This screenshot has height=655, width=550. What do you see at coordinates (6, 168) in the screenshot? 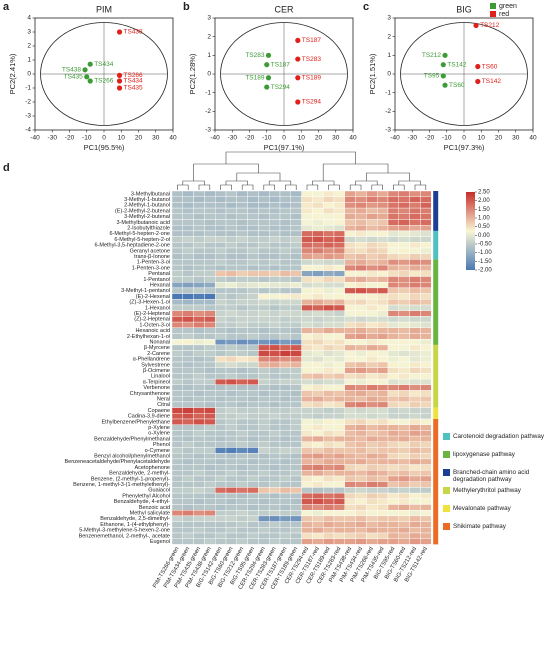
I see `panel-label: d` at bounding box center [6, 168].